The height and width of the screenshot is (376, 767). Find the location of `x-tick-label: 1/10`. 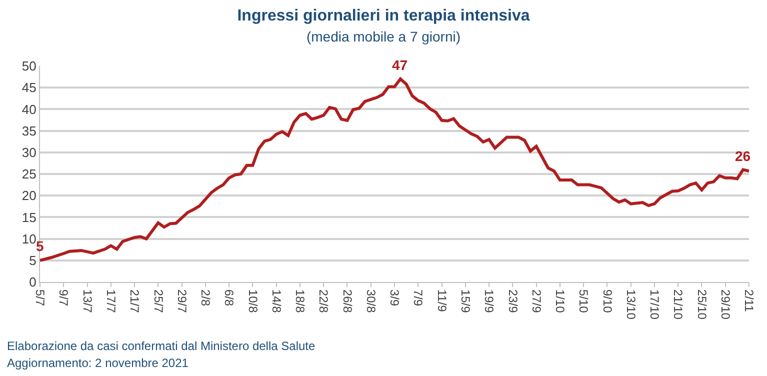

x-tick-label: 1/10 is located at coordinates (560, 301).